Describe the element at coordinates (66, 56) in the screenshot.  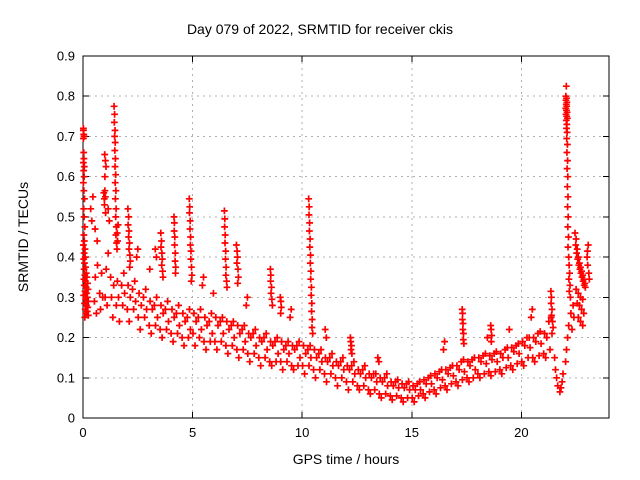
I see `y-tick-label: 0.9` at that location.